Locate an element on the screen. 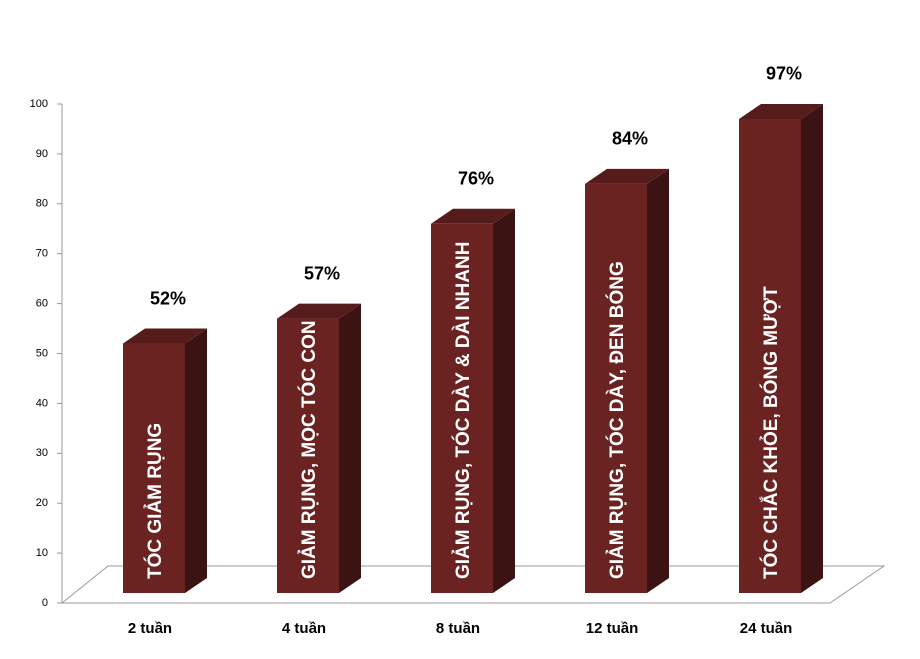 Image resolution: width=920 pixels, height=659 pixels. value-label: 57% is located at coordinates (322, 273).